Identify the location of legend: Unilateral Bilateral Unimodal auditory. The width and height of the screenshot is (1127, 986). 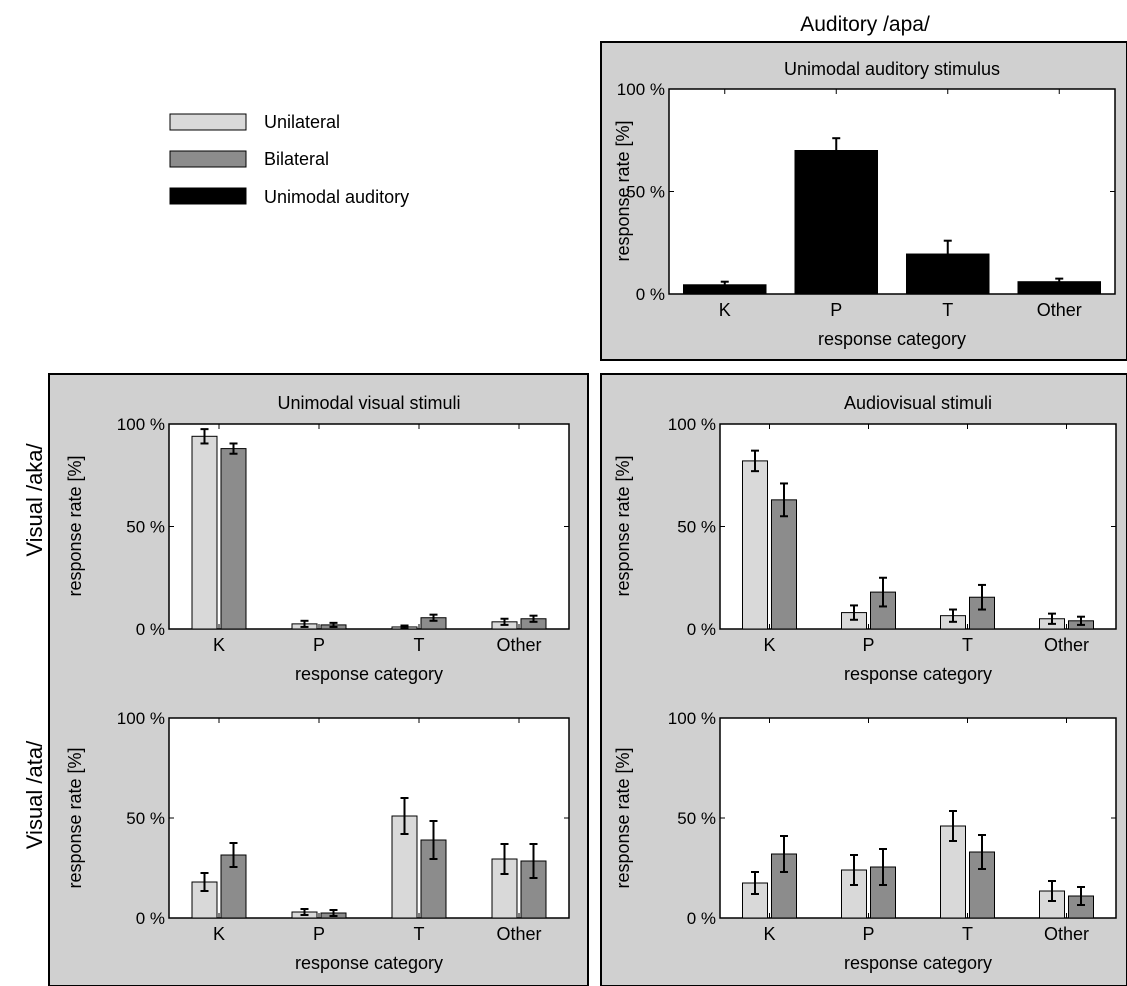
(289, 159).